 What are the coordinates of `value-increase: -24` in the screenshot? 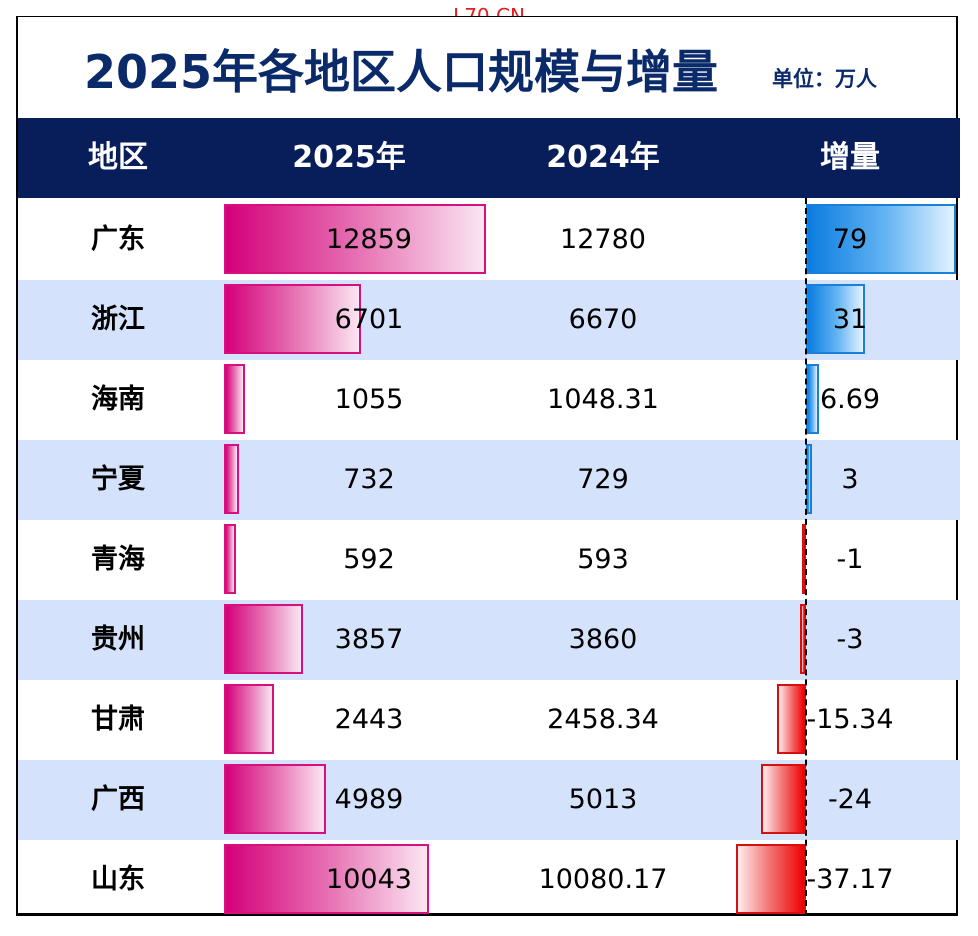 It's located at (850, 799).